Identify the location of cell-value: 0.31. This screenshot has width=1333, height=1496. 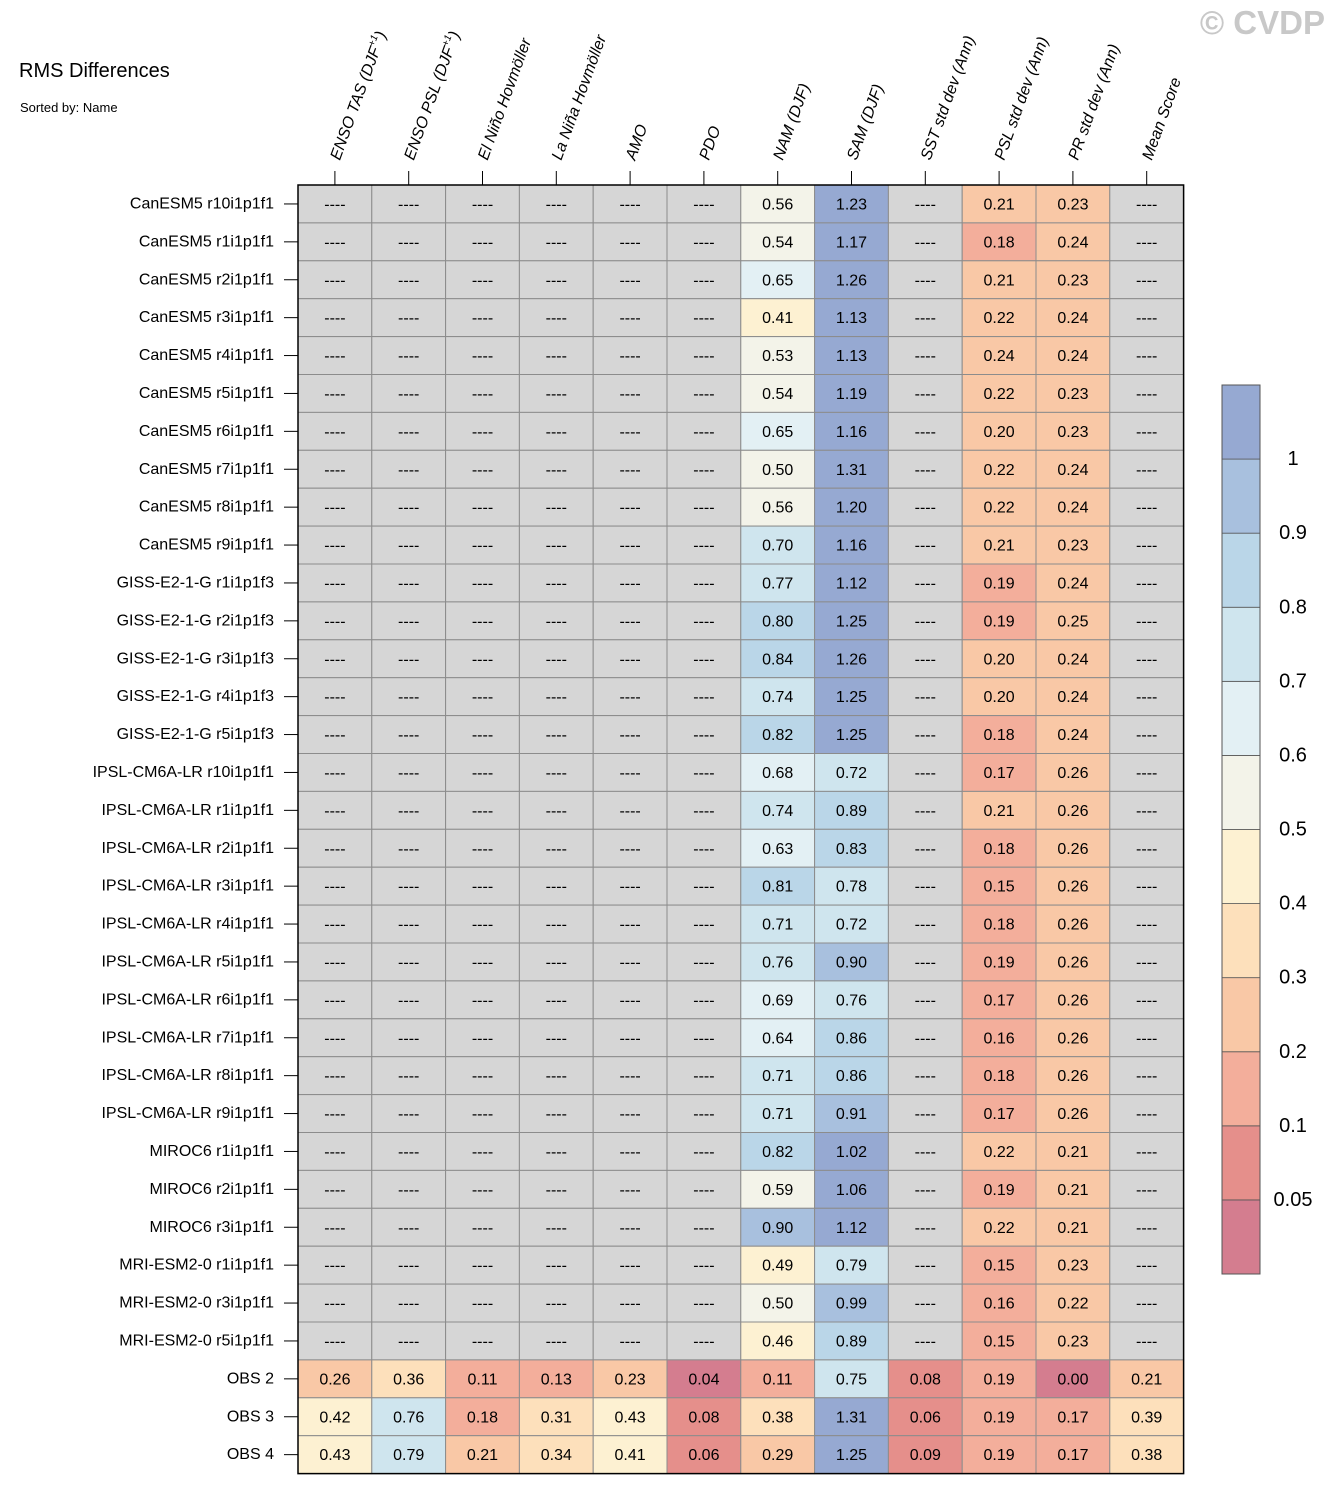
(556, 1417).